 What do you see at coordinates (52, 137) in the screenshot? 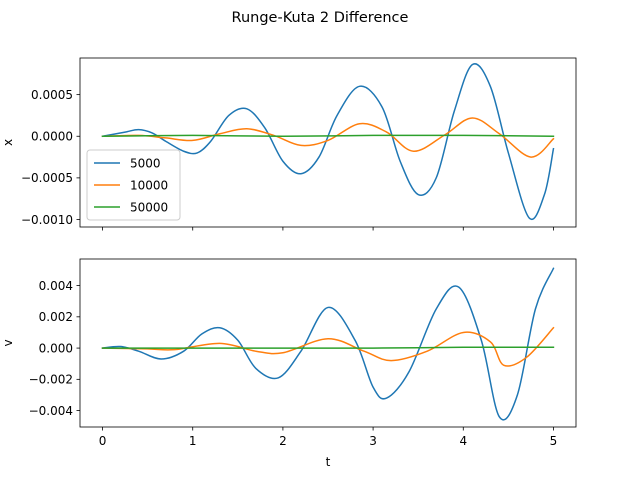
I see `y-tick-label: 0.0000` at bounding box center [52, 137].